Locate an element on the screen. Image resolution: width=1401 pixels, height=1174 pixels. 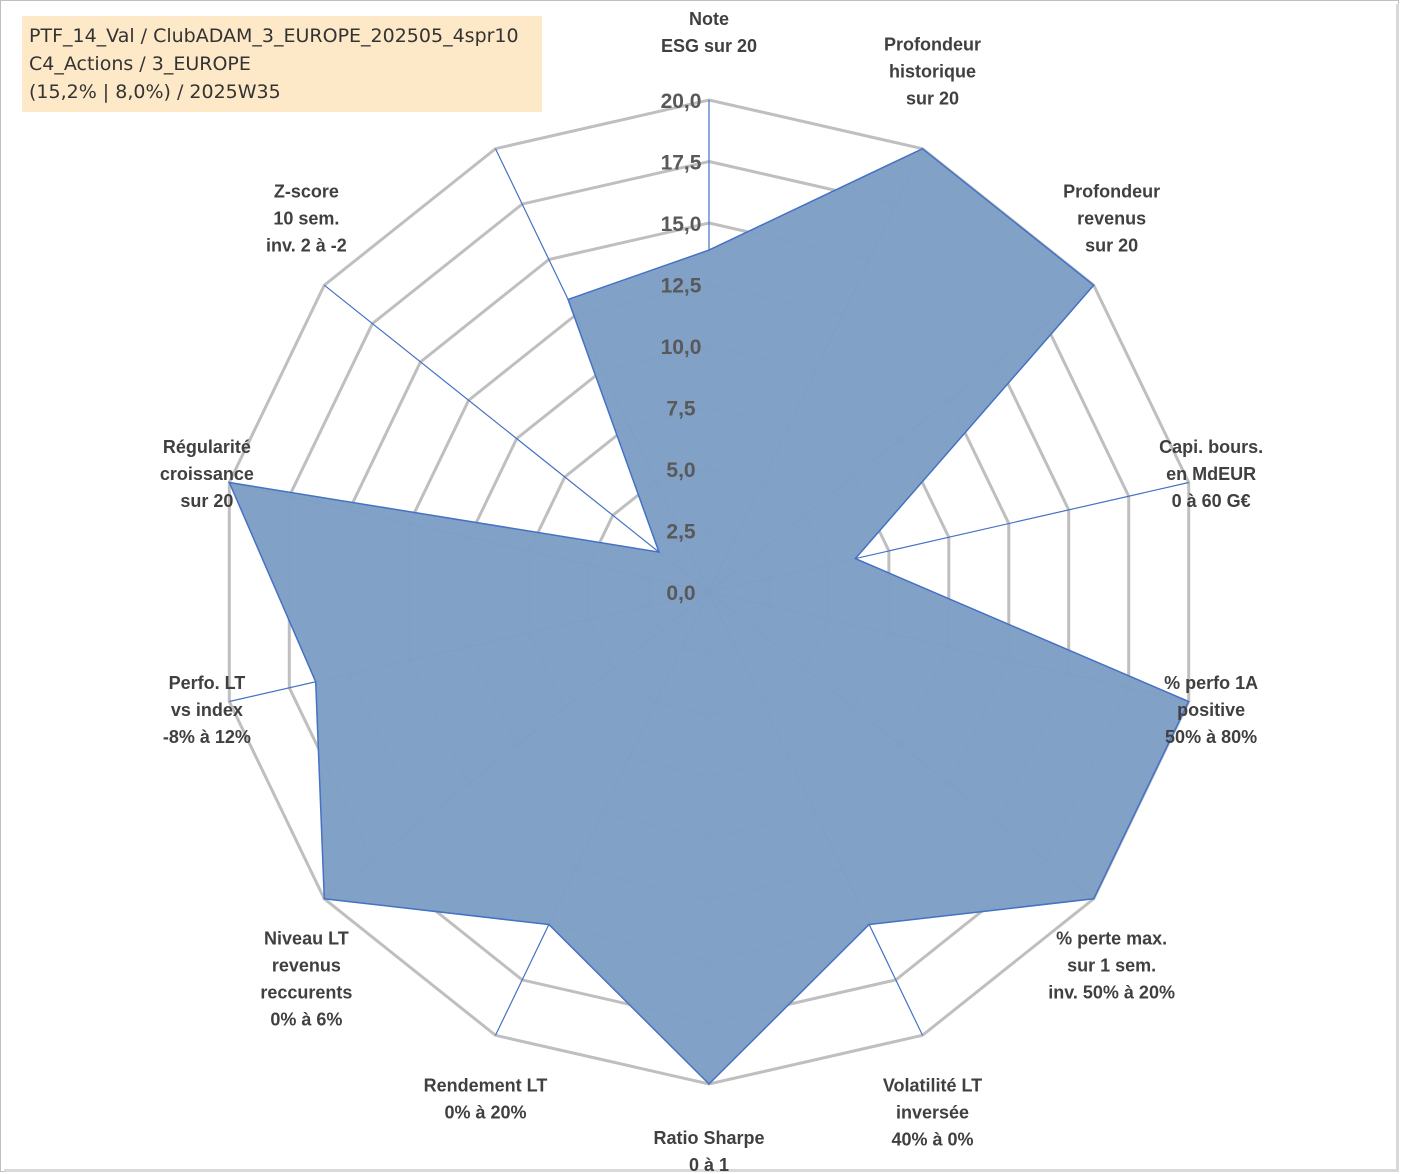
axis-label-line: 50% à 80% is located at coordinates (1211, 737).